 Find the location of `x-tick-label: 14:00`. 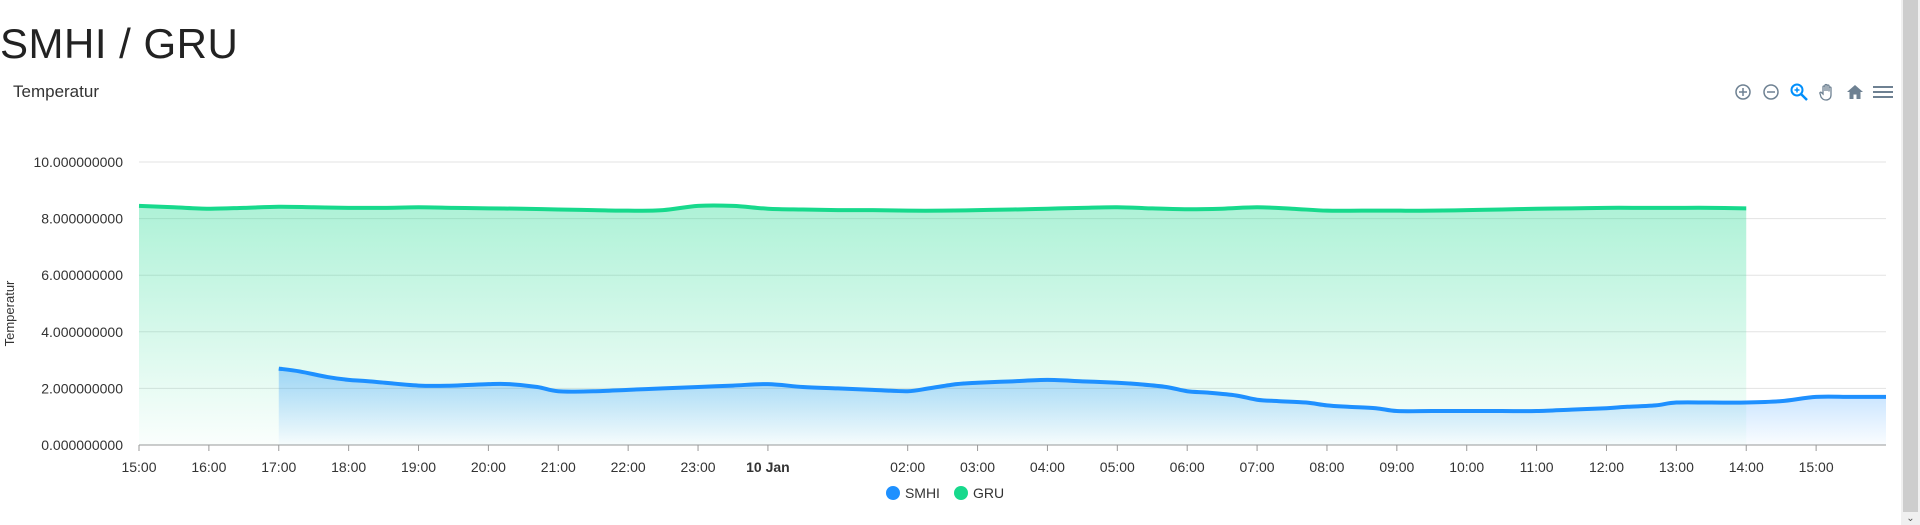

x-tick-label: 14:00 is located at coordinates (1746, 467).